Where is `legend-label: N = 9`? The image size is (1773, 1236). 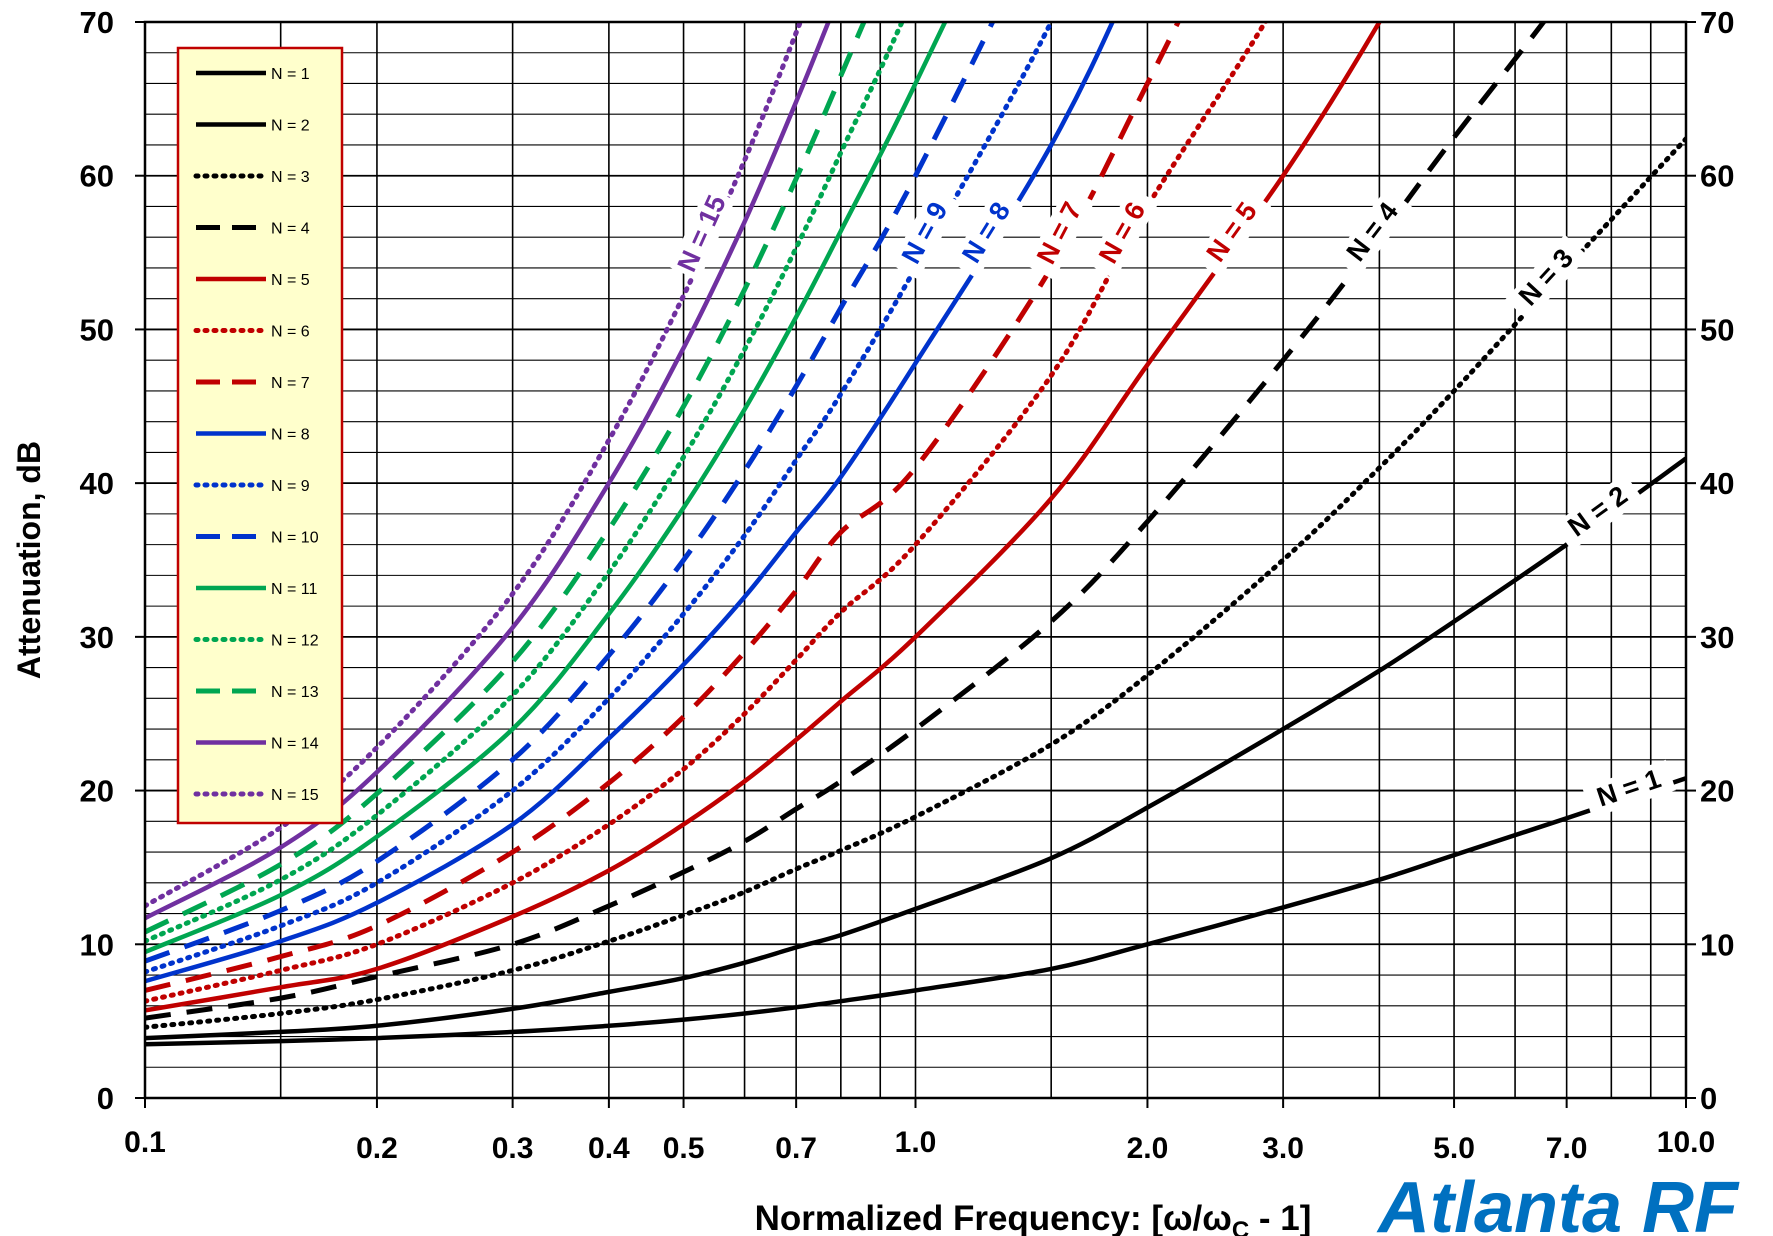 legend-label: N = 9 is located at coordinates (290, 486).